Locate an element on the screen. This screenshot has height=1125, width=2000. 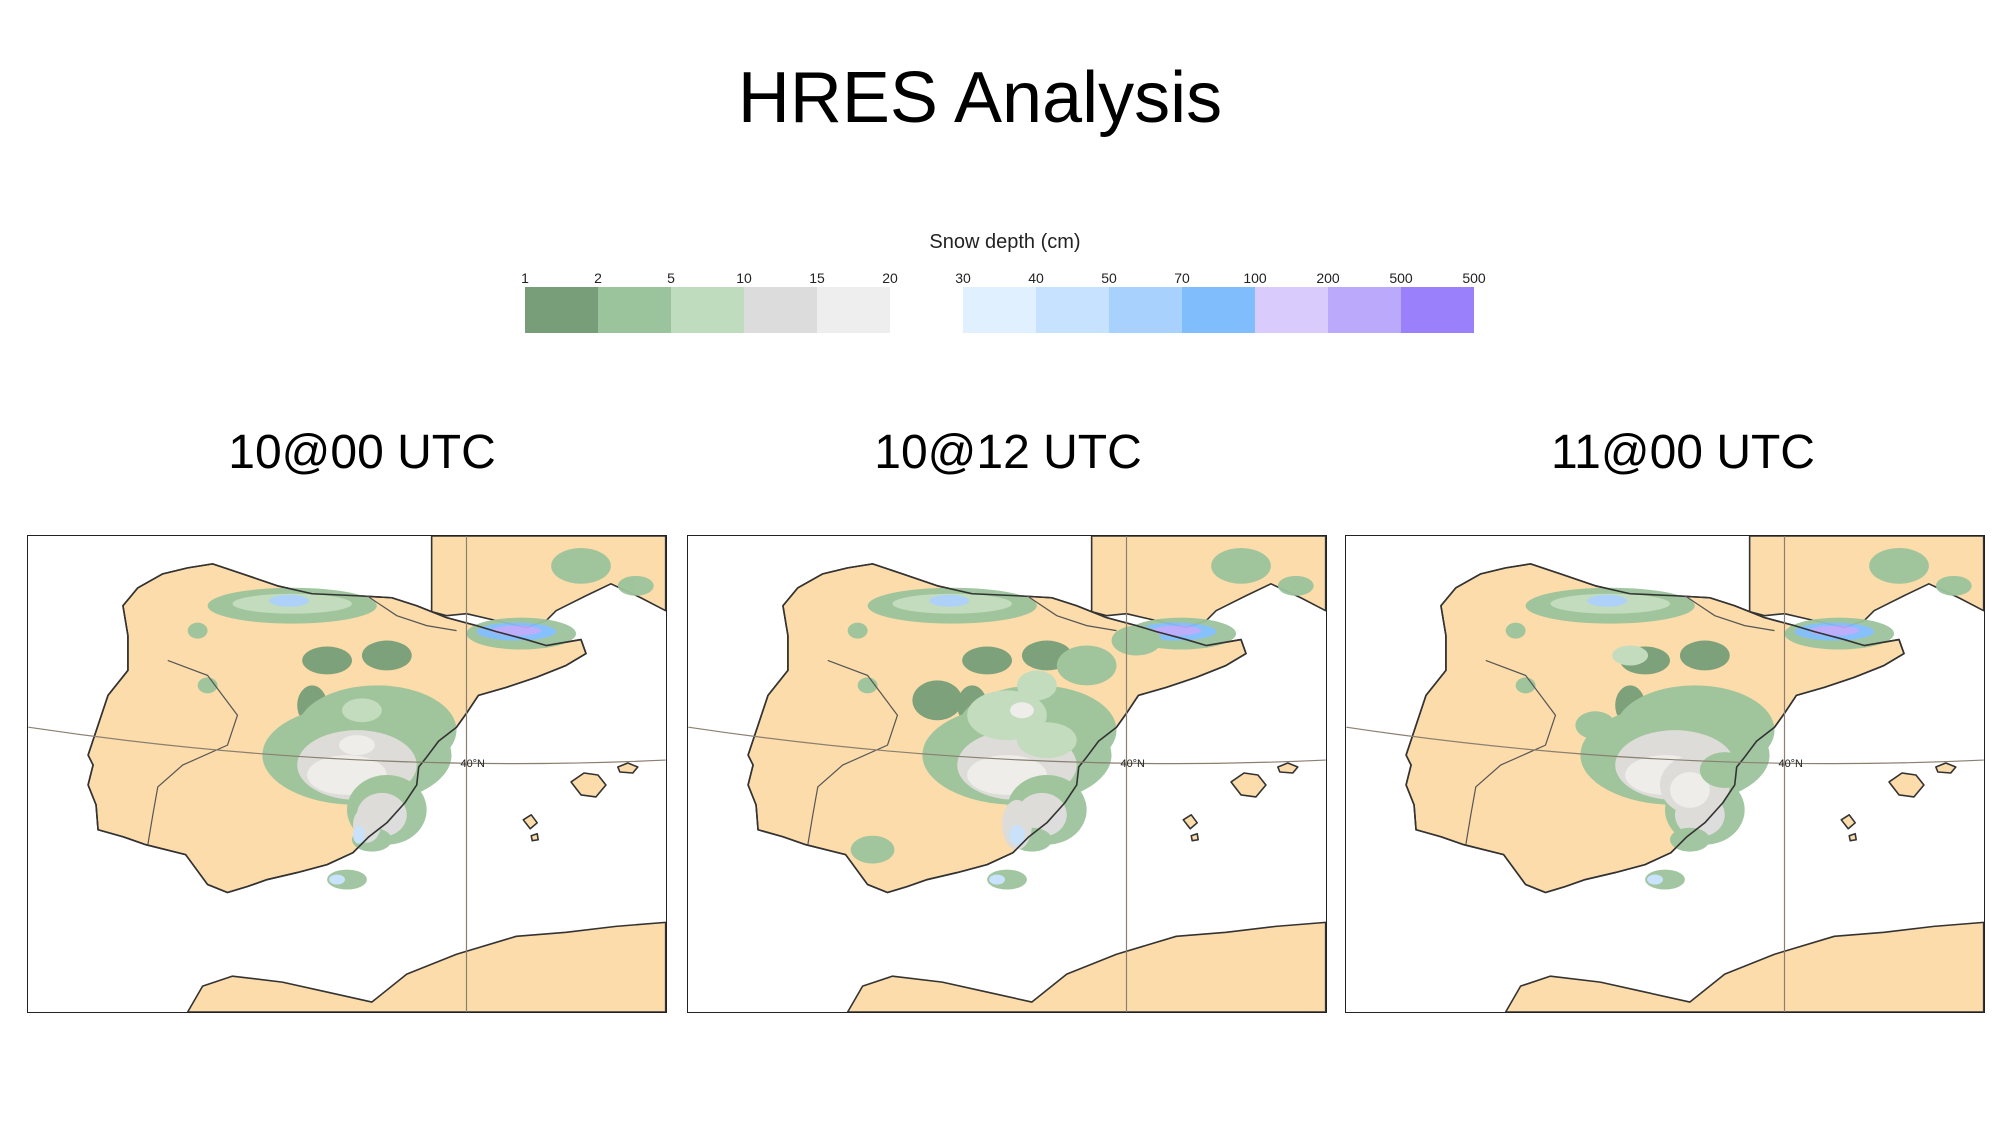
snow-depth-map-3: 40°N is located at coordinates (1665, 774).